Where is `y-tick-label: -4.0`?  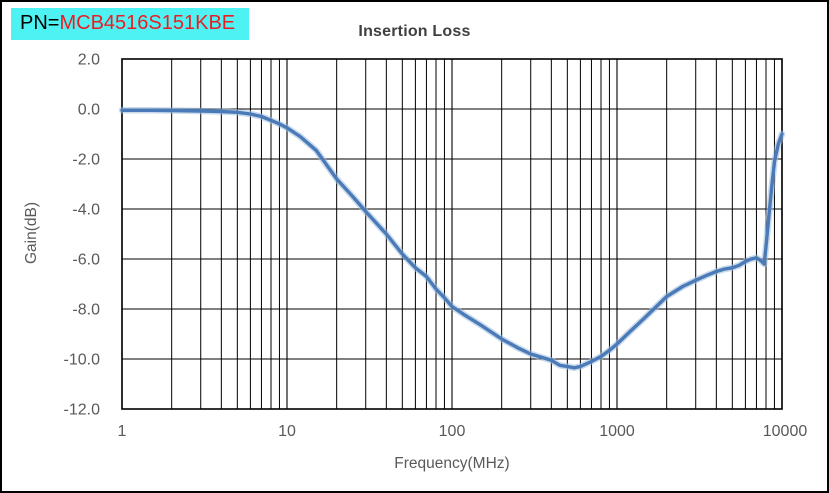
y-tick-label: -4.0 is located at coordinates (86, 210).